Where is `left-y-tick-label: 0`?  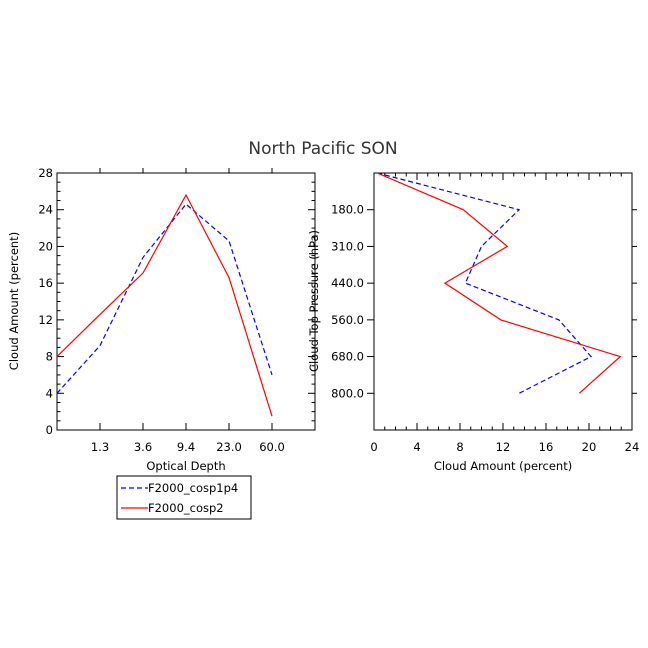
left-y-tick-label: 0 is located at coordinates (49, 430).